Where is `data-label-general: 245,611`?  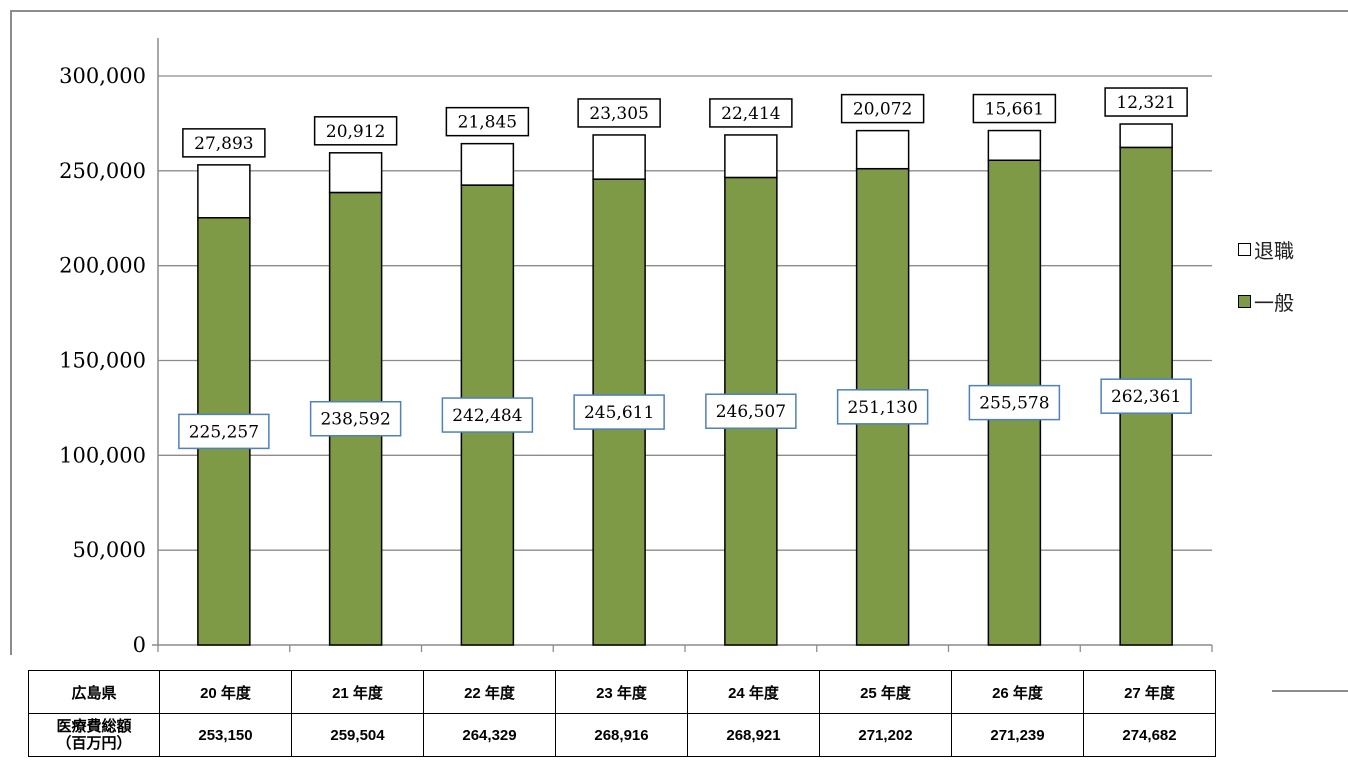 data-label-general: 245,611 is located at coordinates (619, 413).